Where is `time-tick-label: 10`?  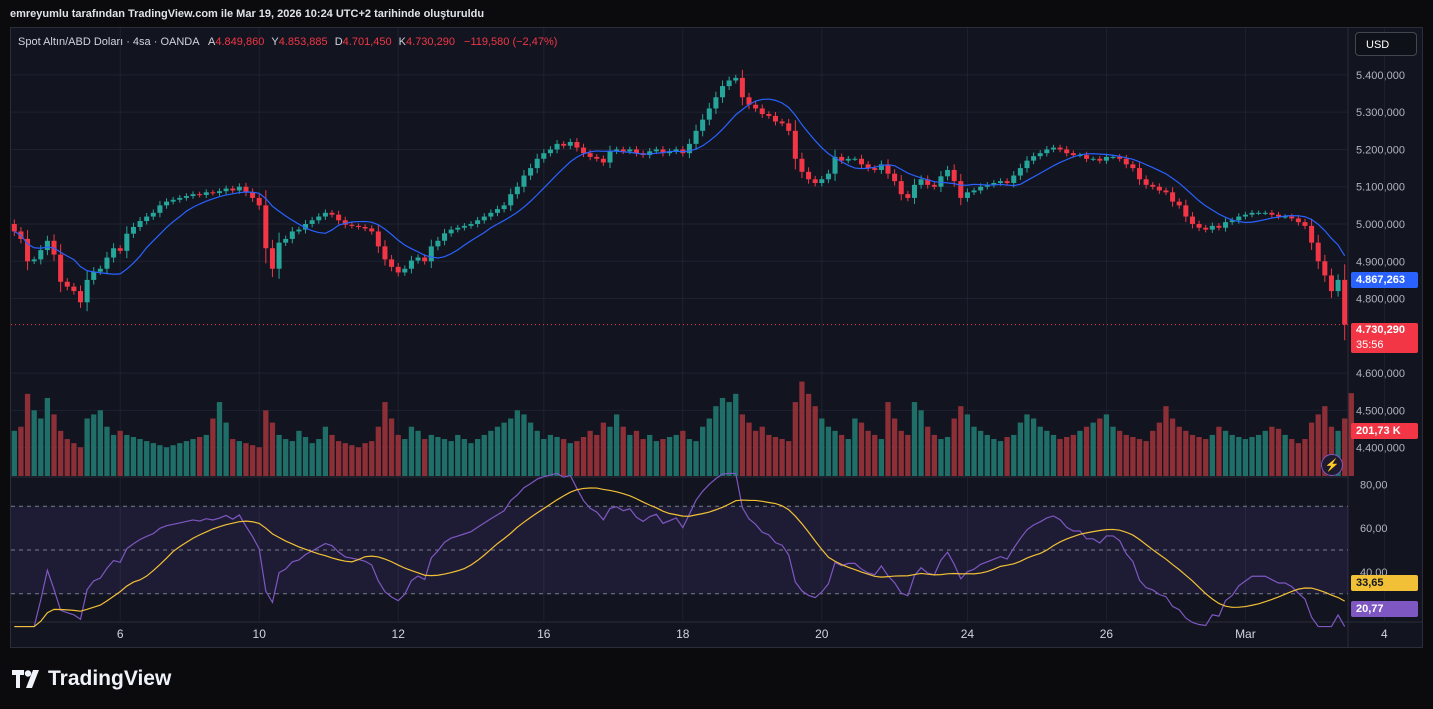
time-tick-label: 10 is located at coordinates (260, 634).